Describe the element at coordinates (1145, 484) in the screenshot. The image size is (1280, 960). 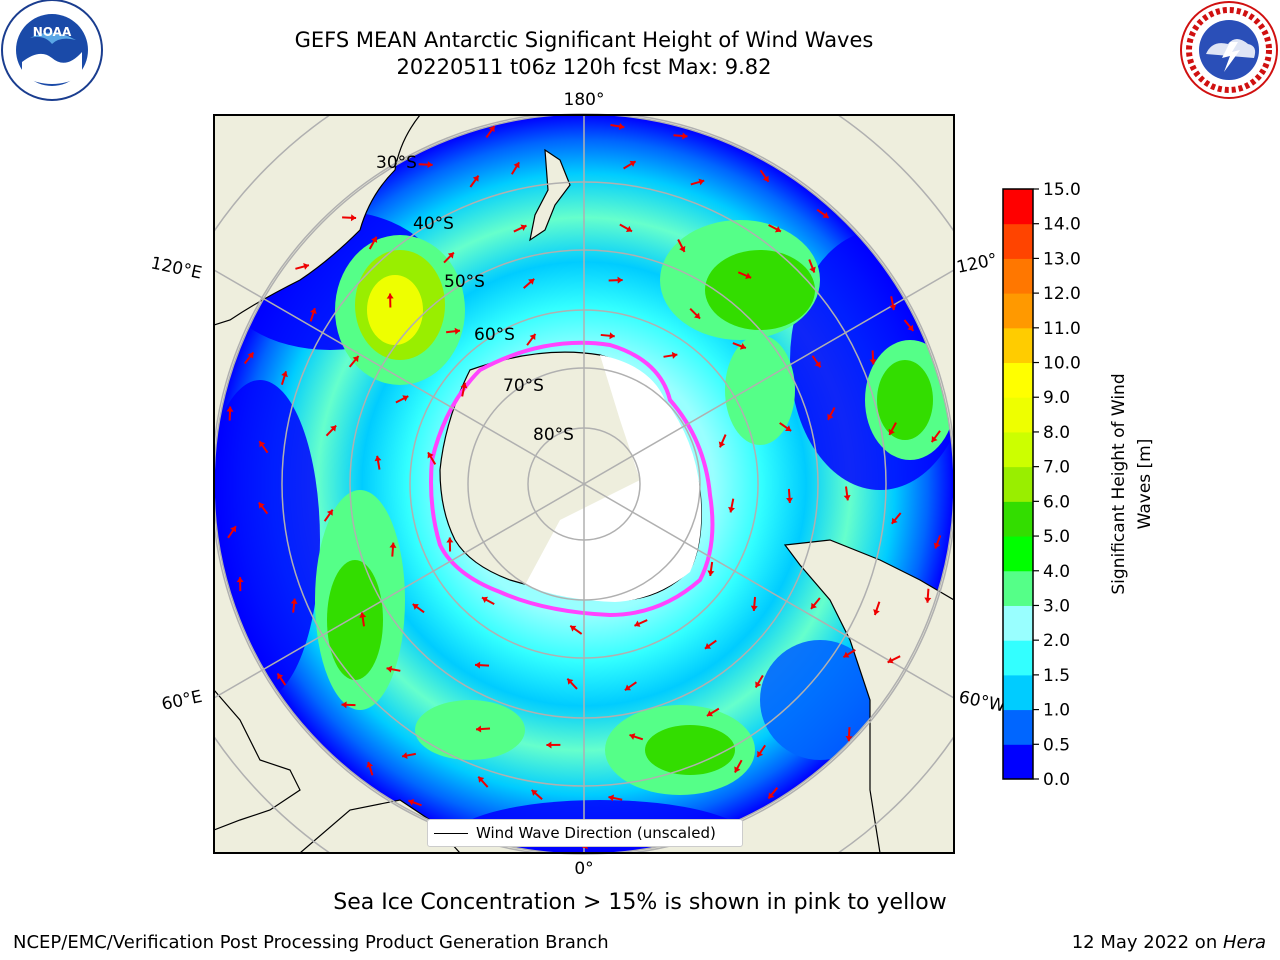
I see `colorbar-label-line2: Waves [m]` at that location.